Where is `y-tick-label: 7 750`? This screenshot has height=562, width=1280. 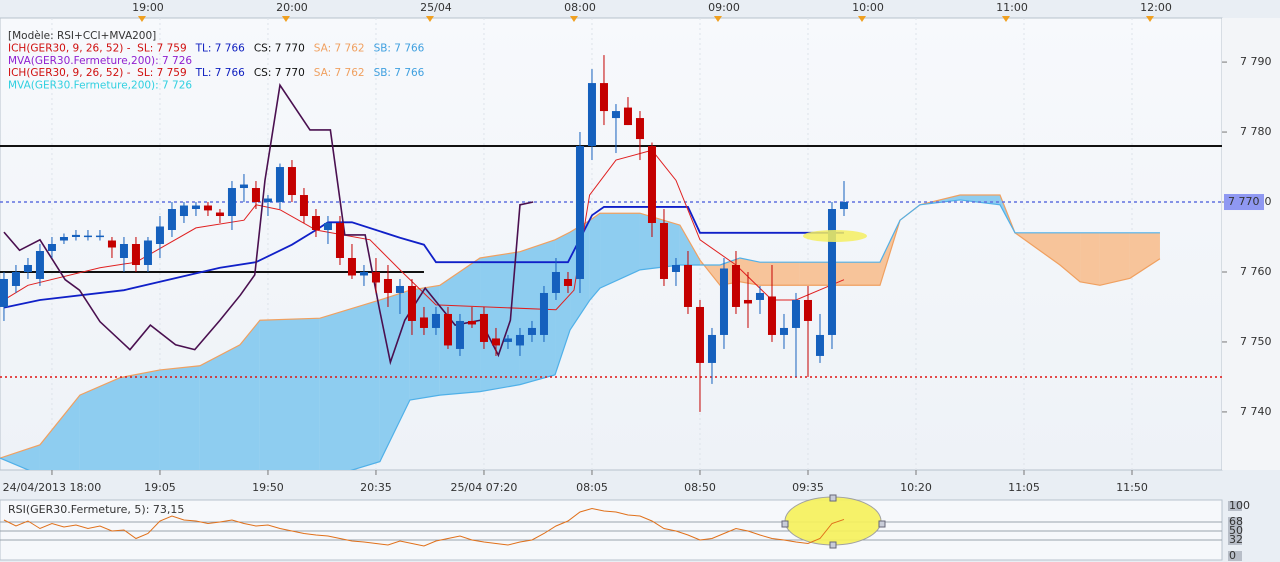 y-tick-label: 7 750 is located at coordinates (1256, 341).